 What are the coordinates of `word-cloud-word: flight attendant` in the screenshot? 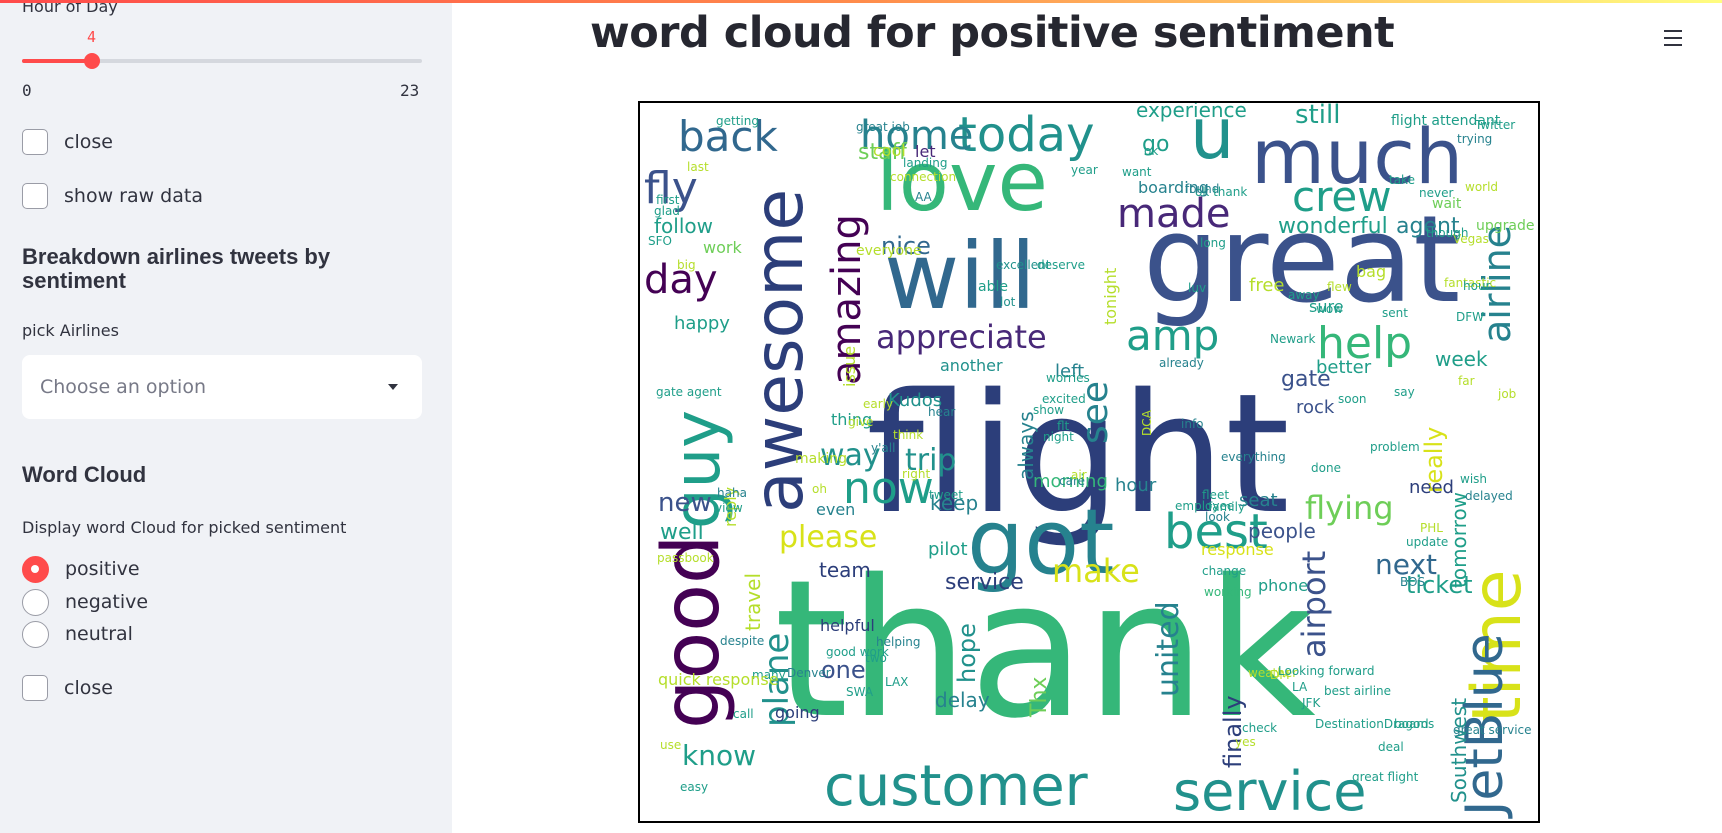 It's located at (1446, 121).